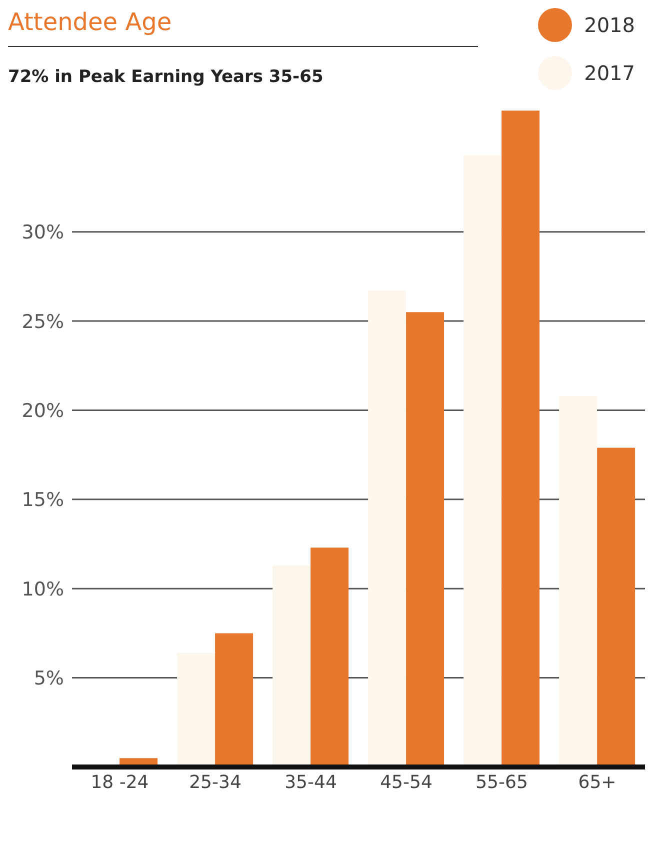 The width and height of the screenshot is (653, 844). I want to click on y-tick-label: 5%, so click(49, 679).